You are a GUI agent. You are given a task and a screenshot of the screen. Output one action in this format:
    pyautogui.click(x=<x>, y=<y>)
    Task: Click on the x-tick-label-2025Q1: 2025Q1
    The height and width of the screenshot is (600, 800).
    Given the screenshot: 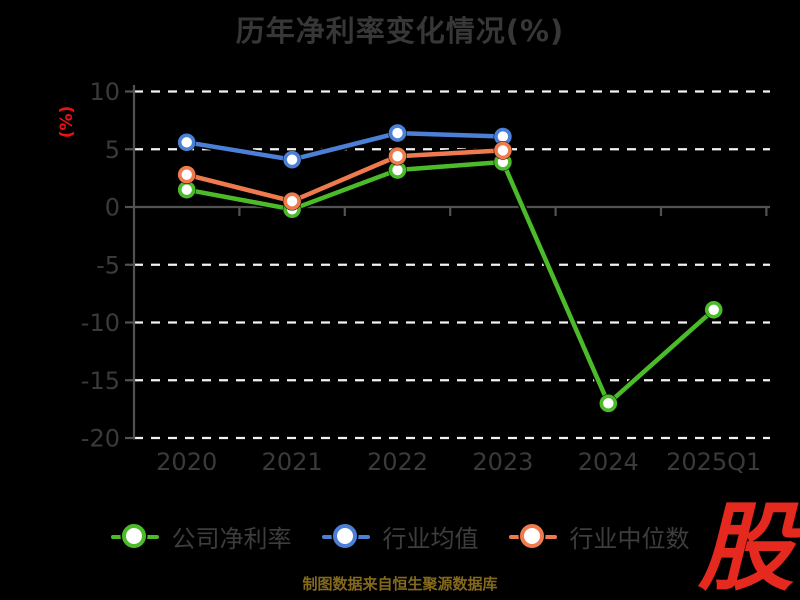 What is the action you would take?
    pyautogui.click(x=713, y=462)
    